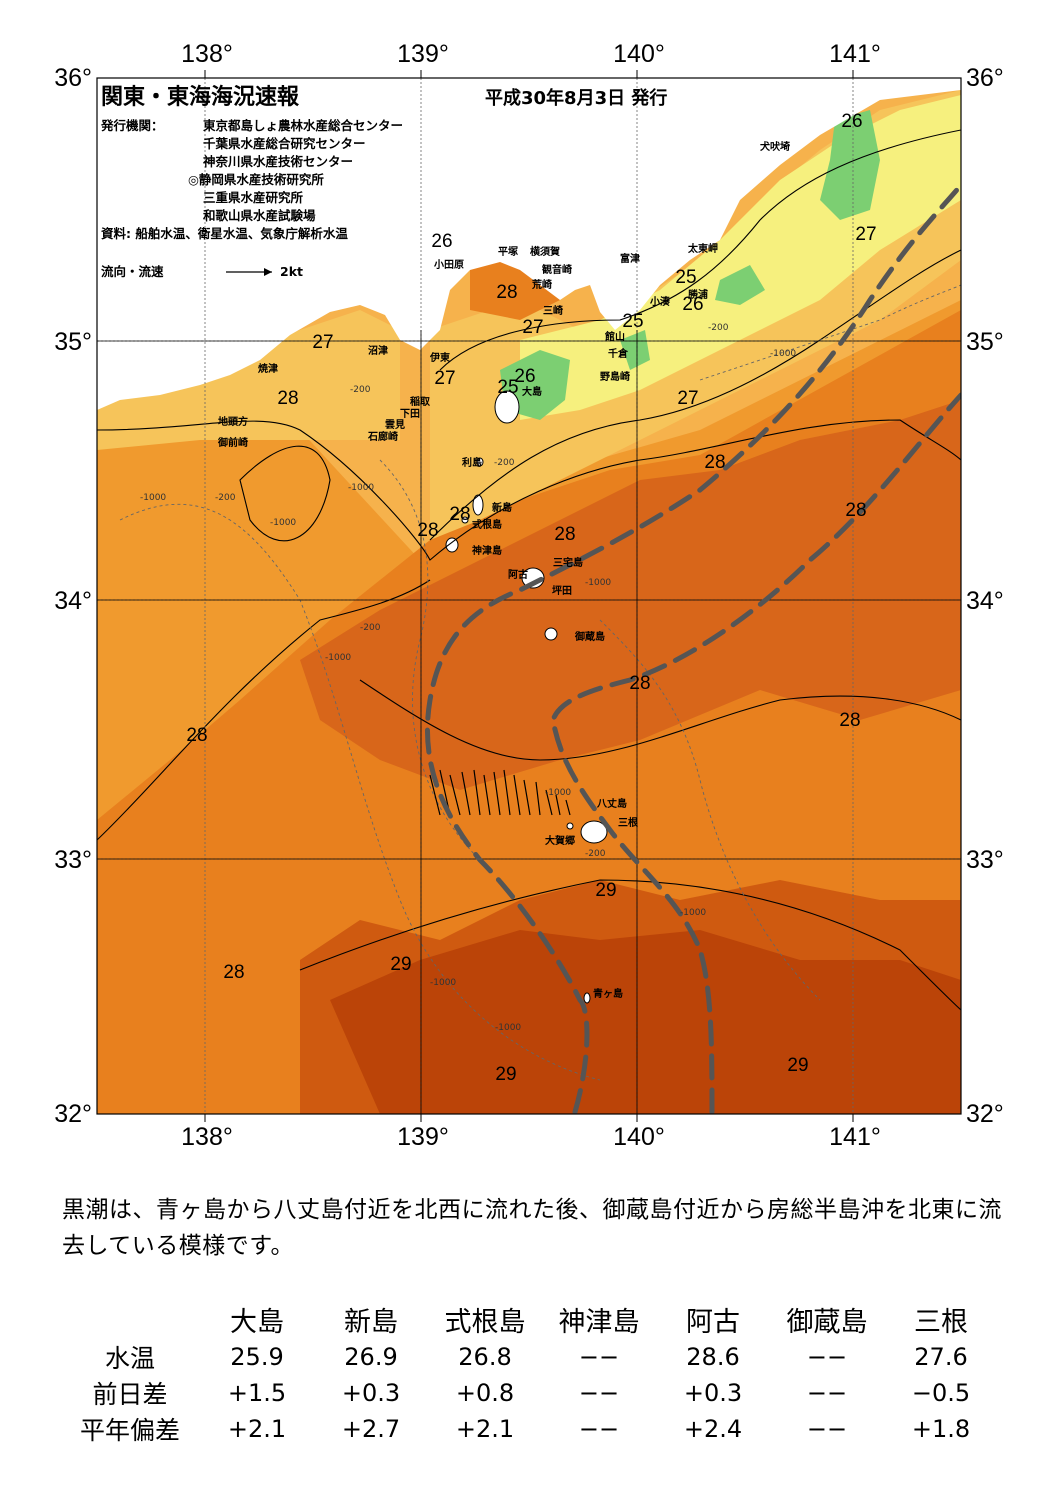  What do you see at coordinates (502, 507) in the screenshot?
I see `place-niijima: 新島` at bounding box center [502, 507].